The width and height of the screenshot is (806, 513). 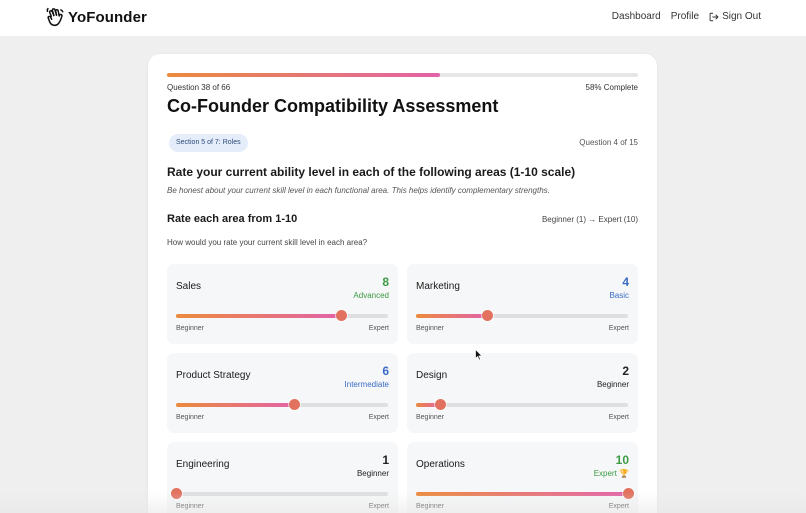 What do you see at coordinates (714, 16) in the screenshot?
I see `sign-out-icon` at bounding box center [714, 16].